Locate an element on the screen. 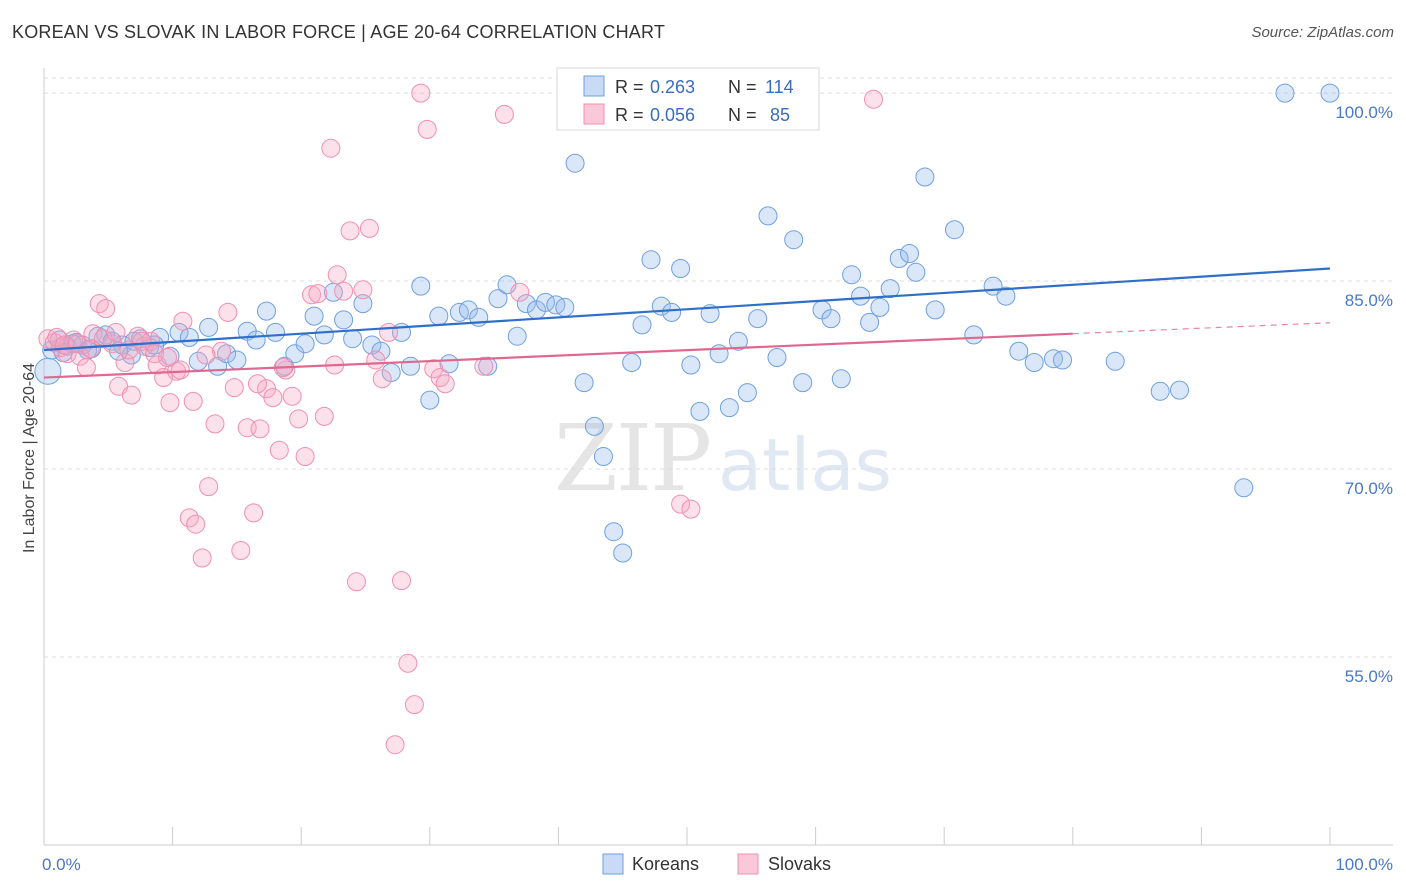 This screenshot has height=892, width=1406. stats-r-label-koreans: R = is located at coordinates (629, 87).